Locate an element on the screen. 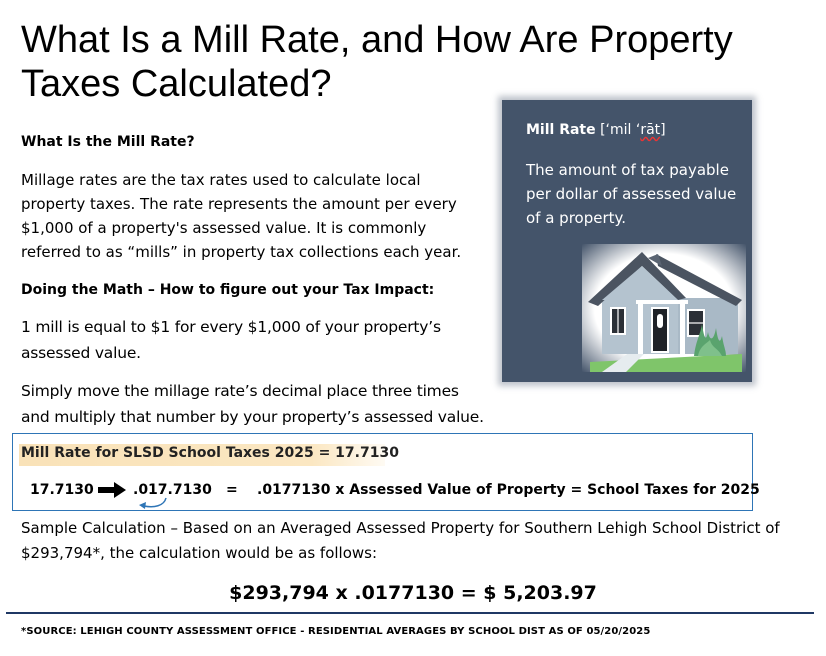  pronunciation-mid: rāt is located at coordinates (650, 130).